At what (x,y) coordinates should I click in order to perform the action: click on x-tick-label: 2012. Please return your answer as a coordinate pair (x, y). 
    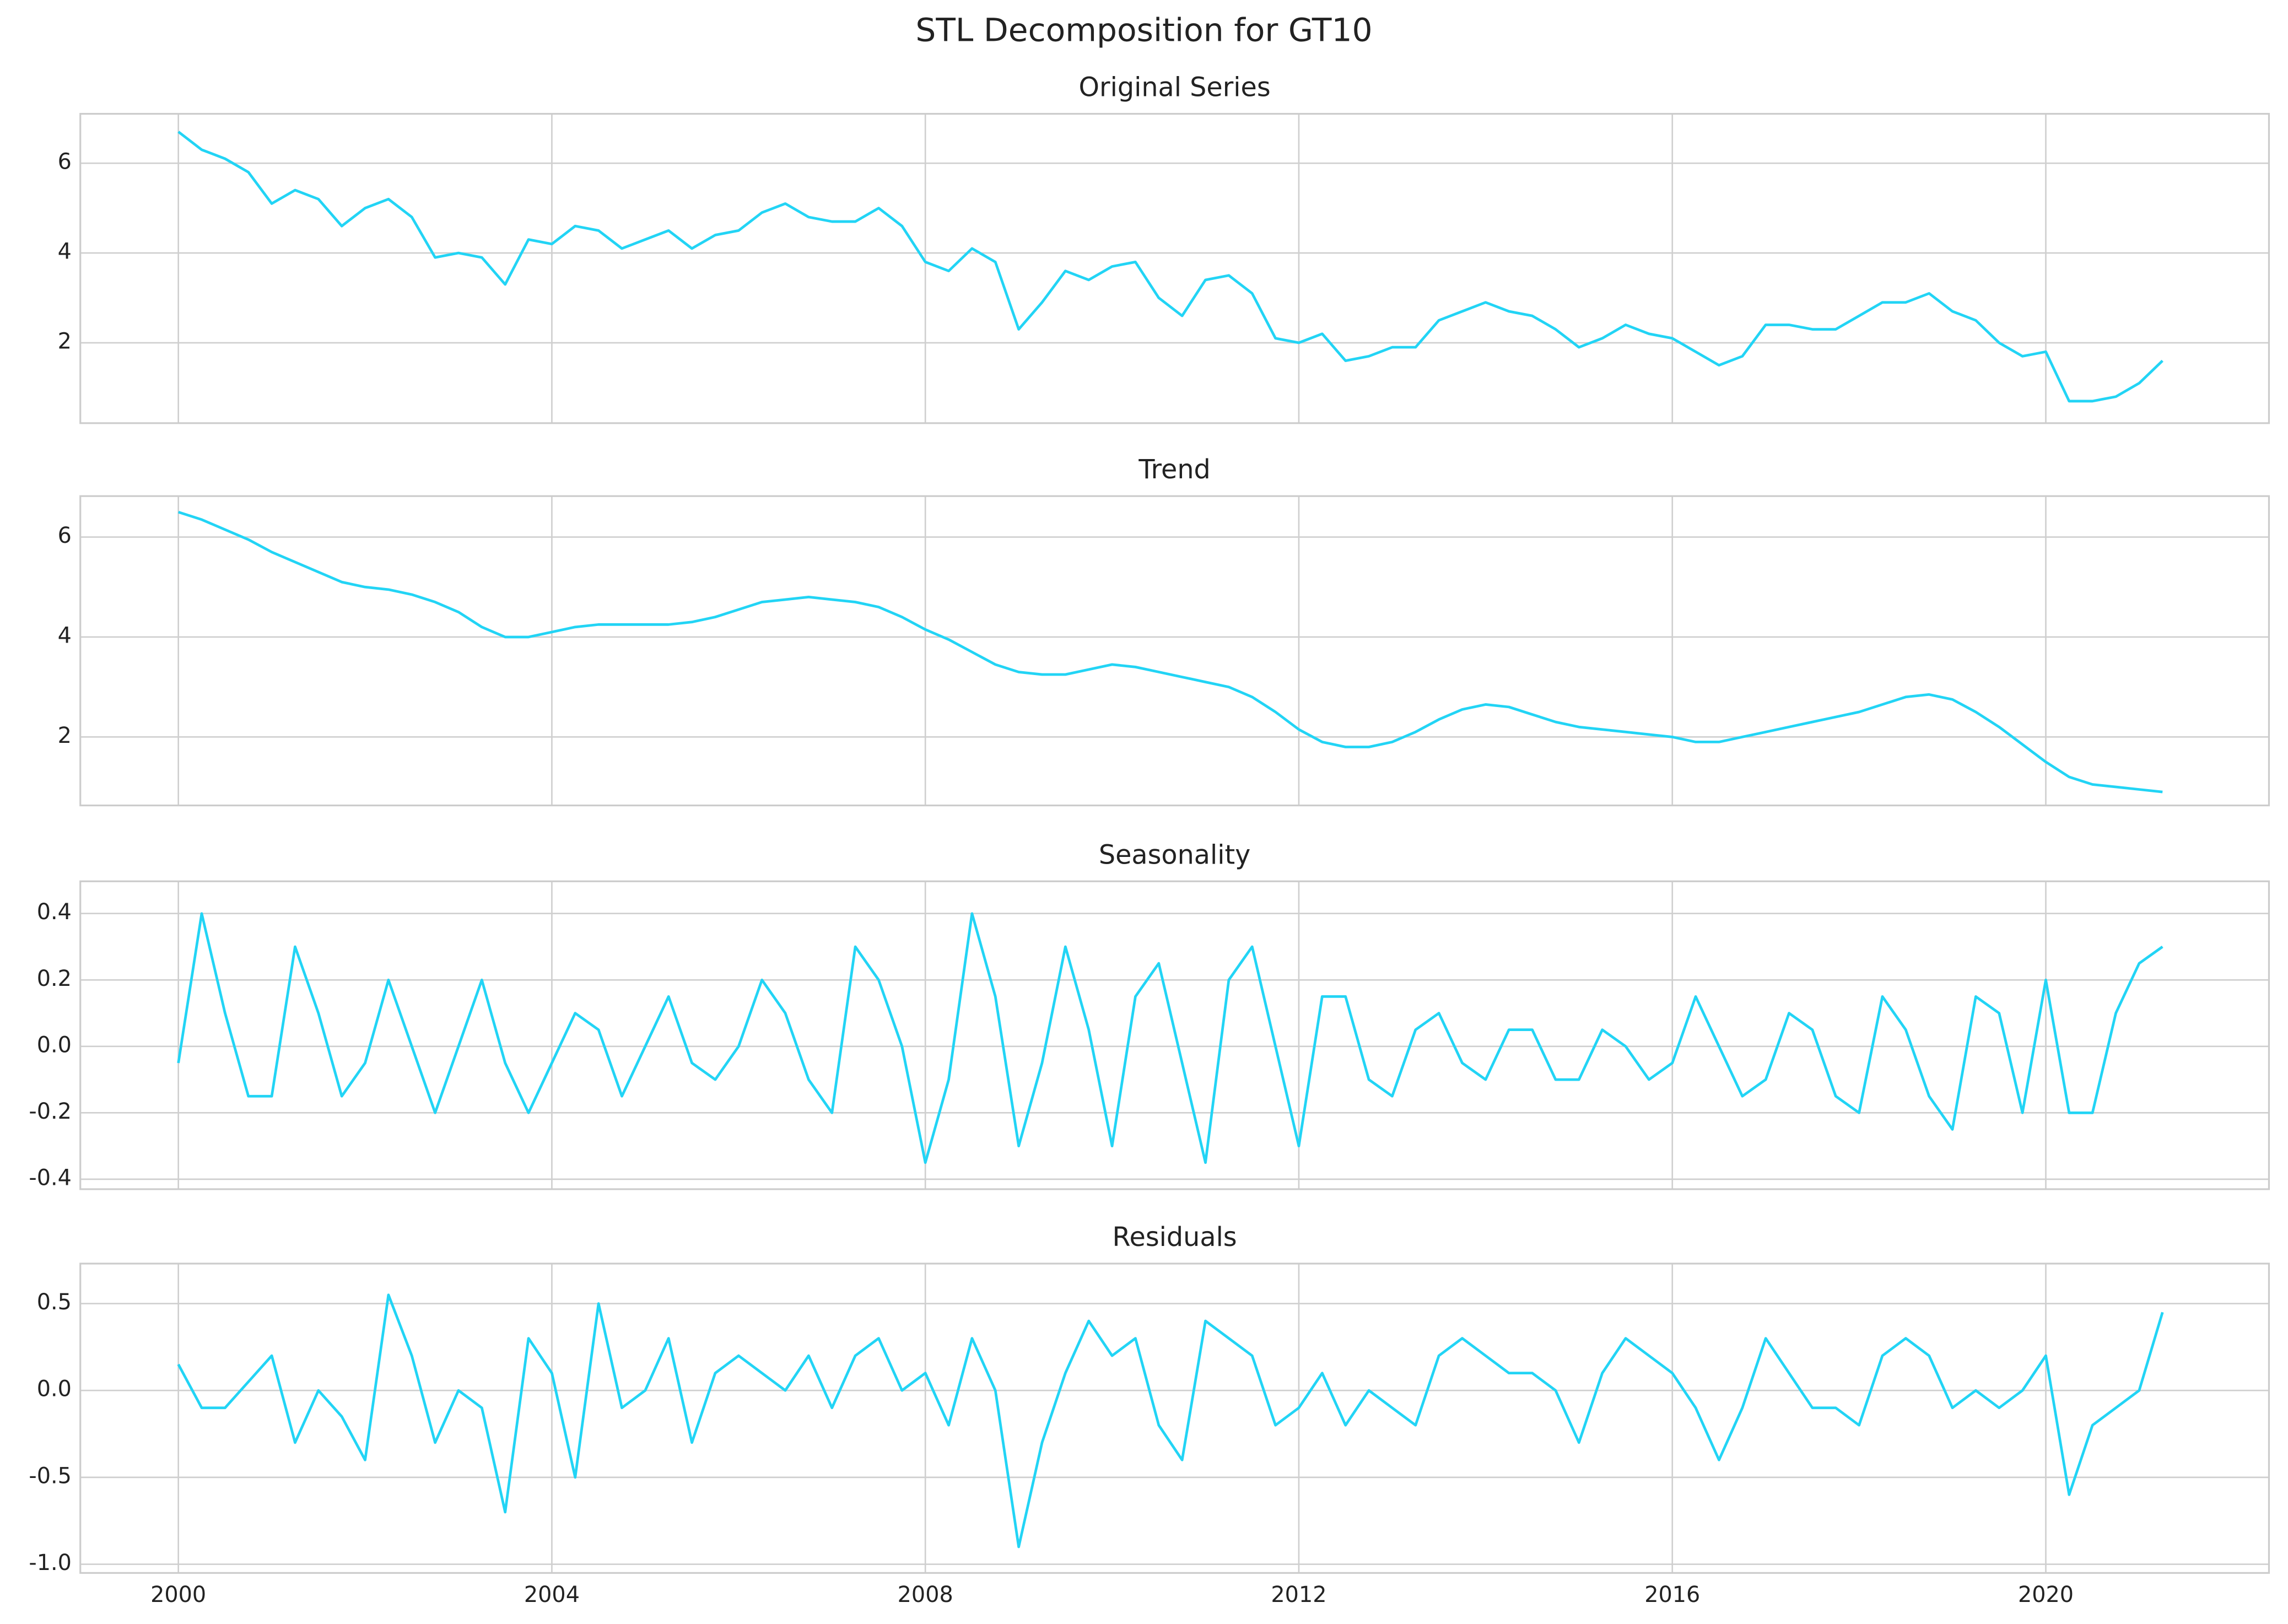
    Looking at the image, I should click on (1298, 1594).